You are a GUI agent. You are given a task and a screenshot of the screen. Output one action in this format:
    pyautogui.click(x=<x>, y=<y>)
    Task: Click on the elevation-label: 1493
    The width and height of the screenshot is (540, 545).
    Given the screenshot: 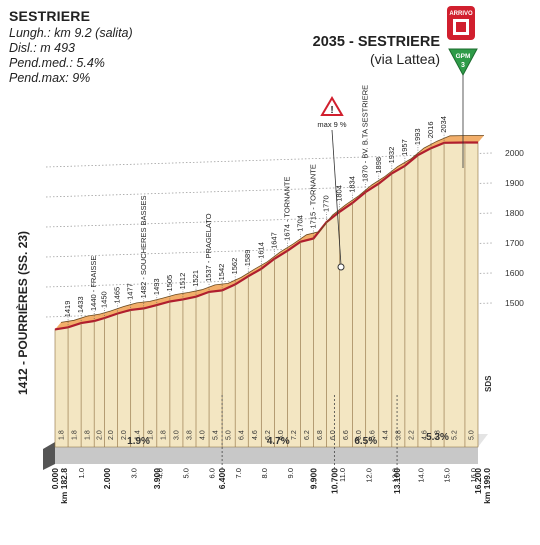 What is the action you would take?
    pyautogui.click(x=156, y=286)
    